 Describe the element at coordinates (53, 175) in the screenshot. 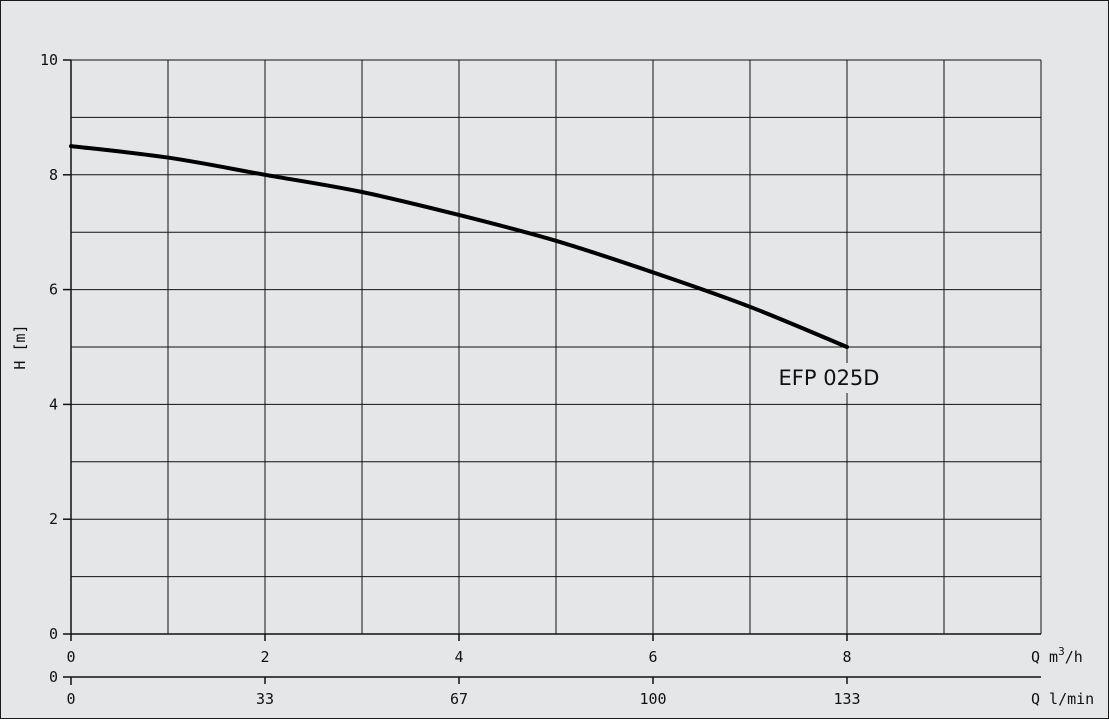

I see `y-tick-label: 8` at that location.